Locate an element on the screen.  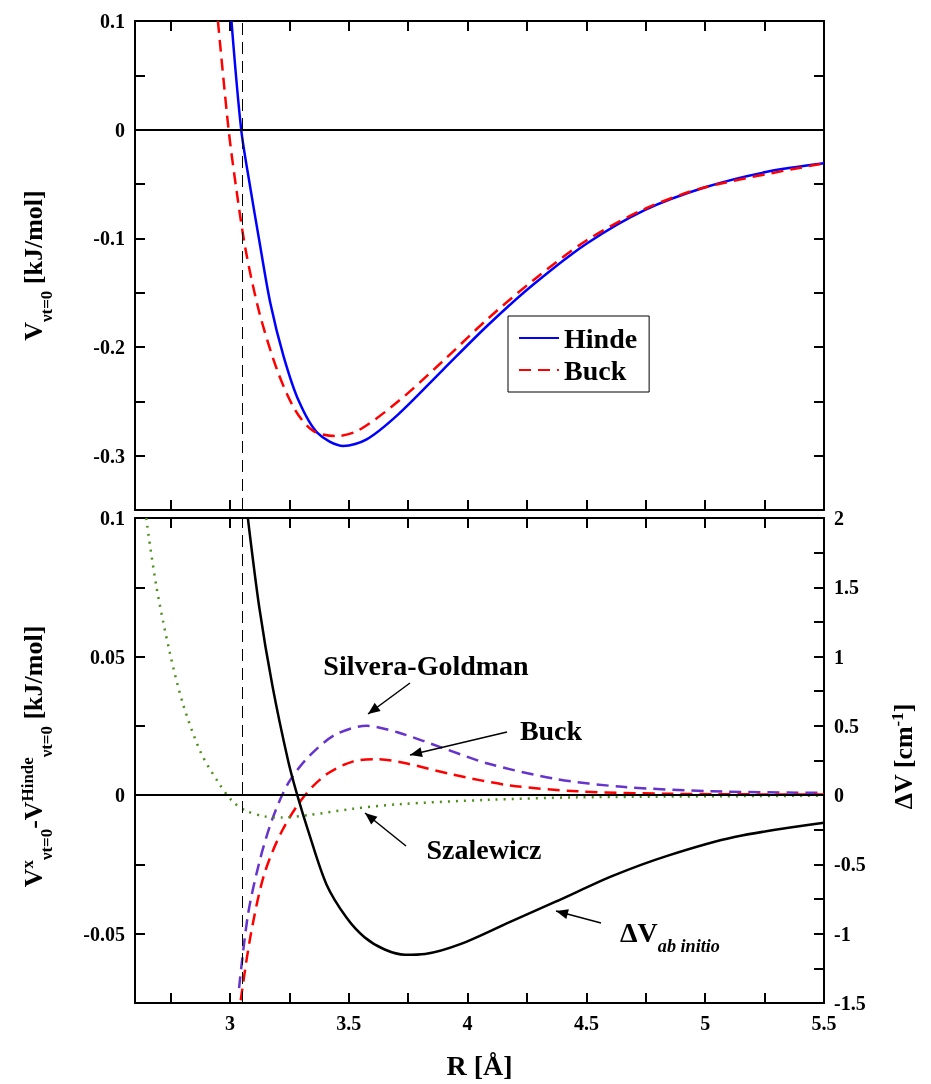
x-tick-label: 5 is located at coordinates (705, 1023).